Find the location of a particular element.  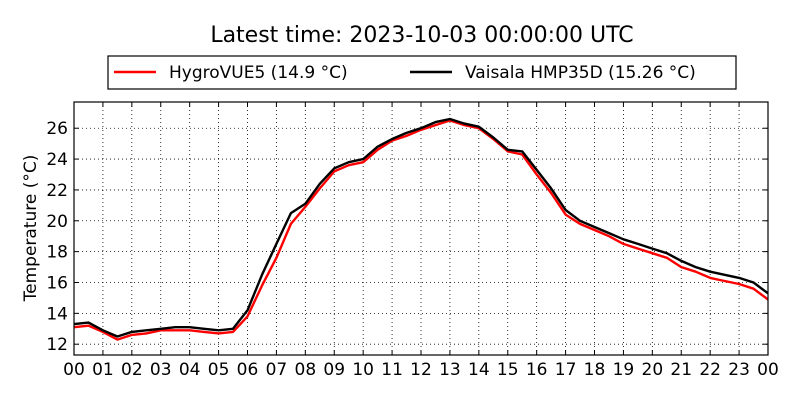

x-tick-label: 22 is located at coordinates (710, 370).